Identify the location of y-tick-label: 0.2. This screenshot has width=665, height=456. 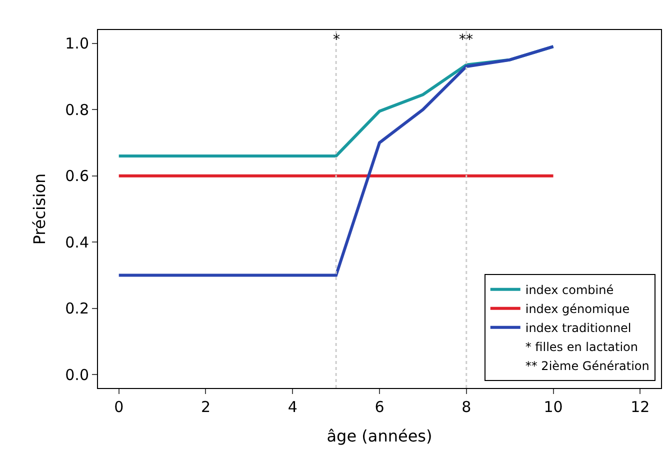
(77, 309).